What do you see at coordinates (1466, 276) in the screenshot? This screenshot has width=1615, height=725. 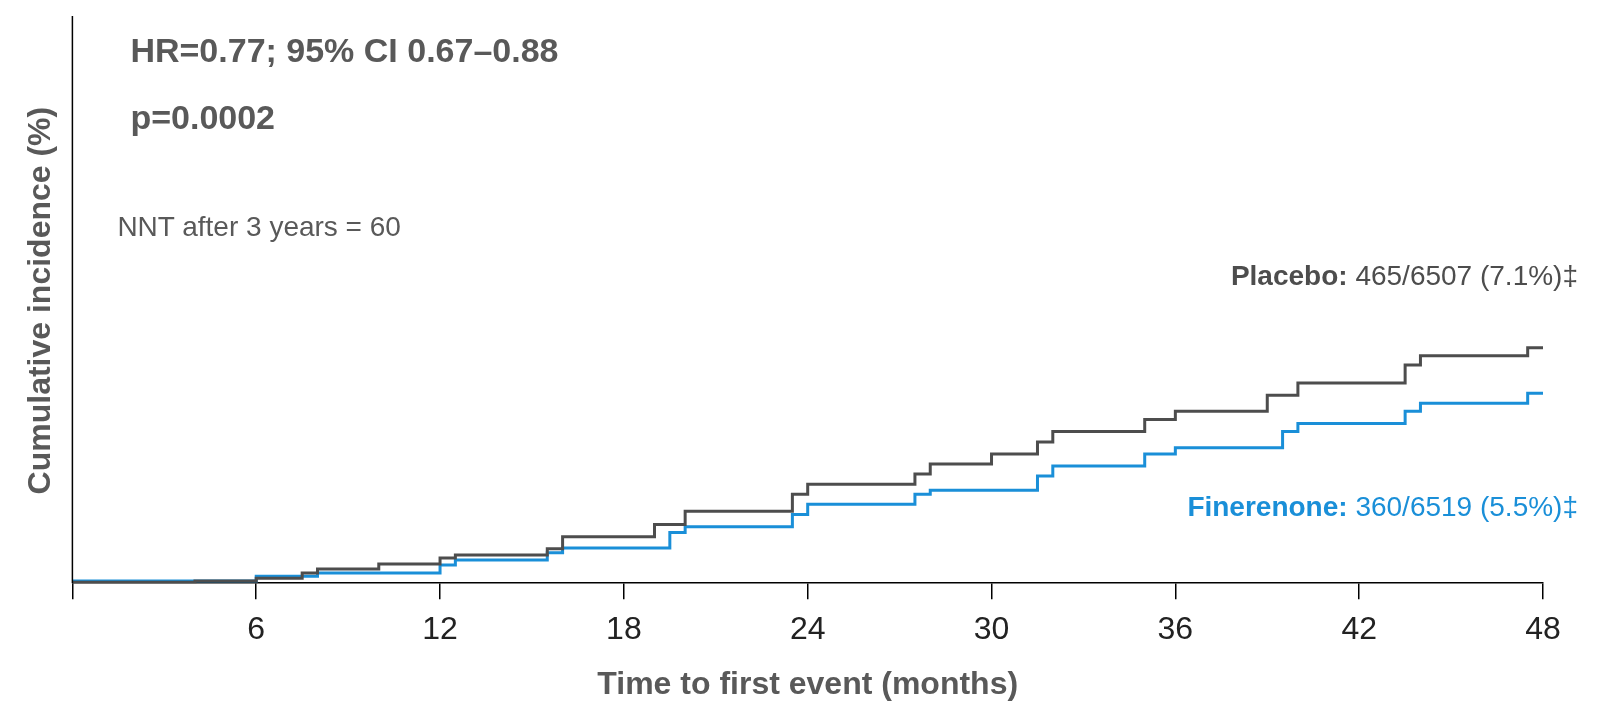 I see `text: 465/6507 (7.1%)‡` at bounding box center [1466, 276].